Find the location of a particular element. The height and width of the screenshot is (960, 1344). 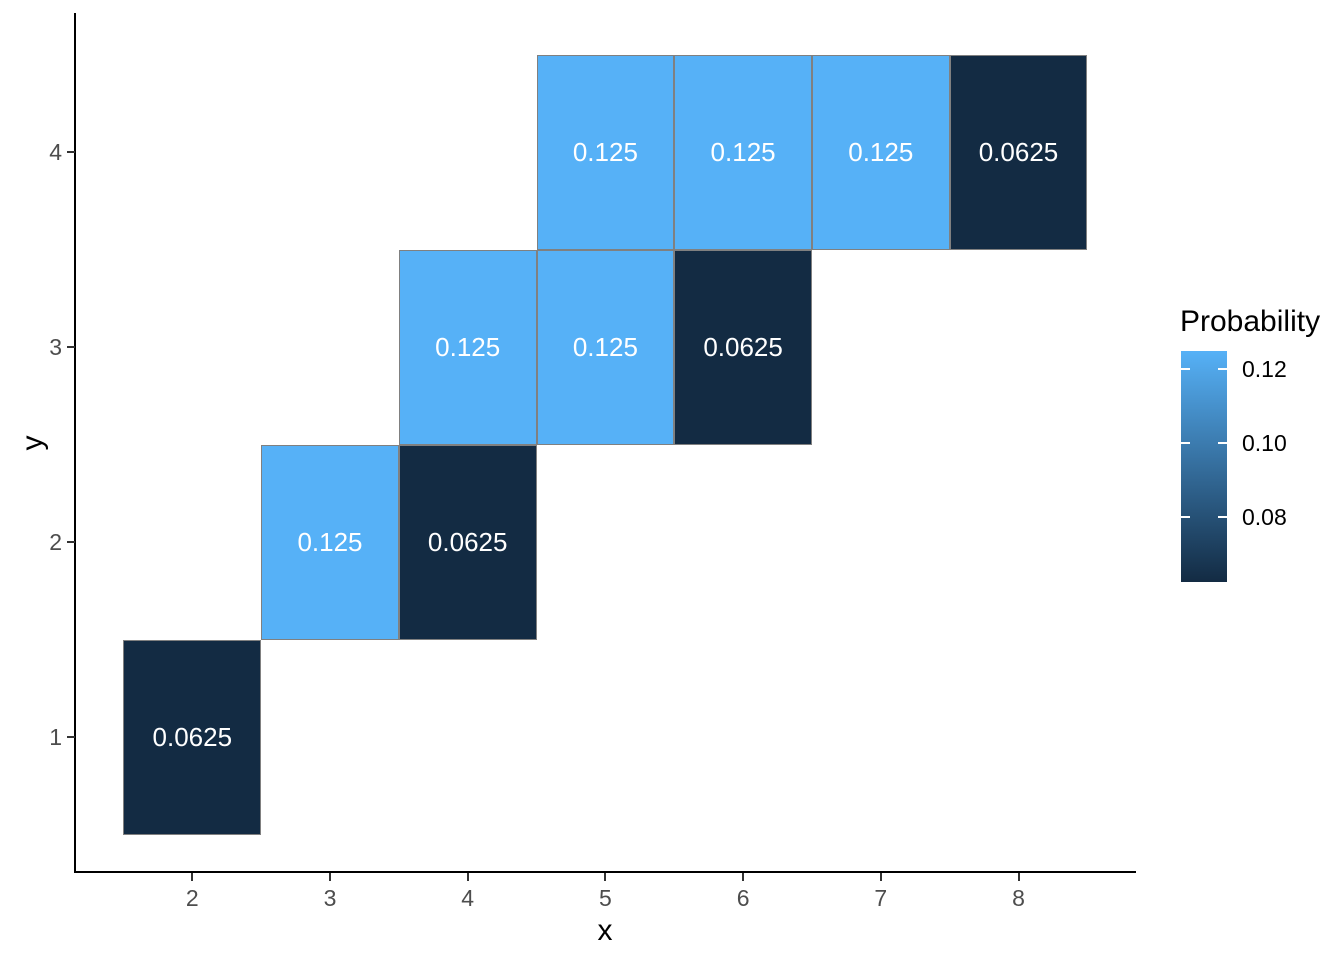

x-tick-label: 7 is located at coordinates (881, 898).